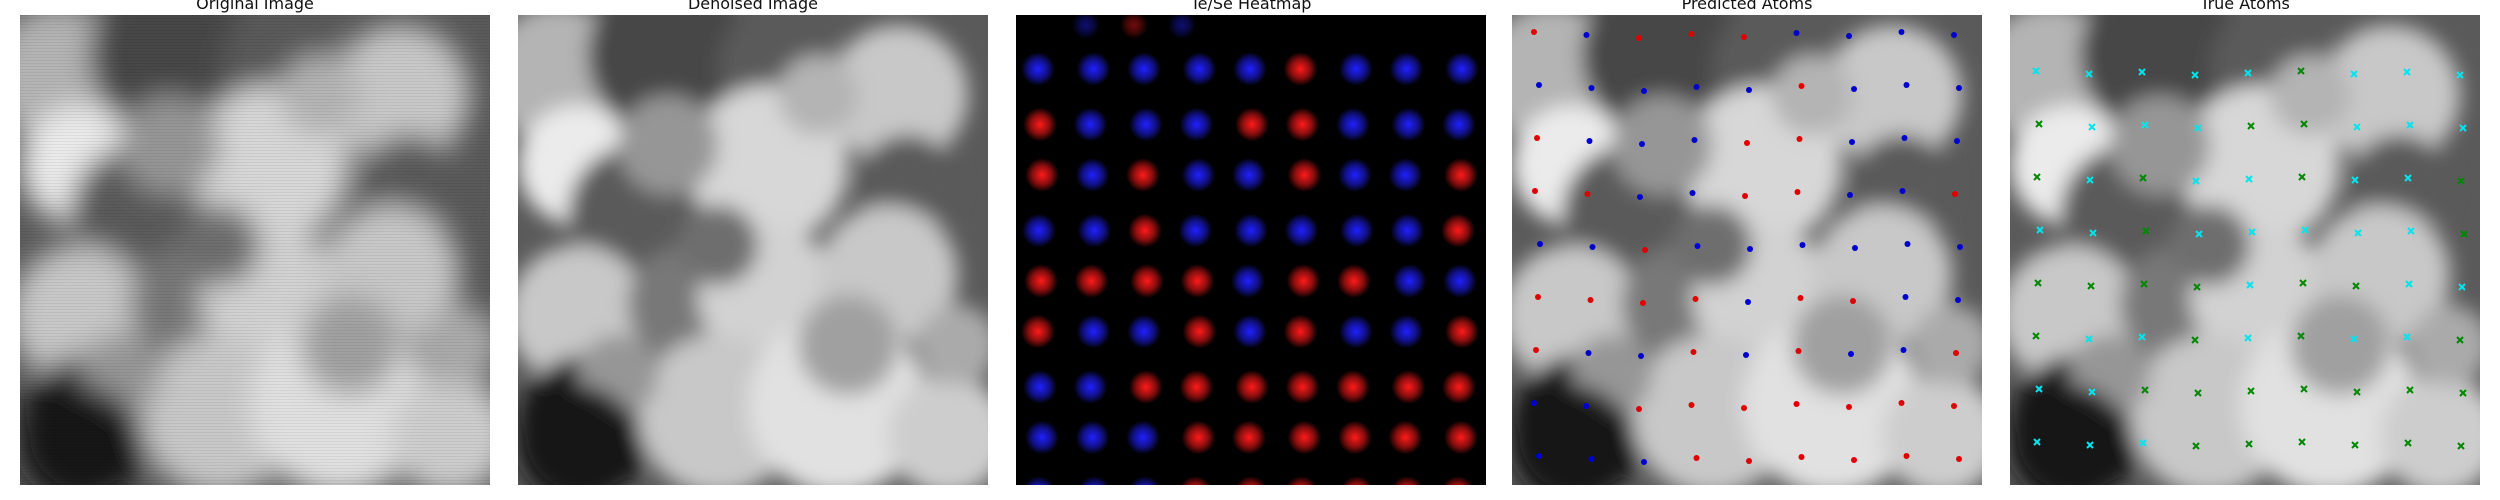 The height and width of the screenshot is (500, 2500). Describe the element at coordinates (1086, 27) in the screenshot. I see `heatmap-peak-faint` at that location.